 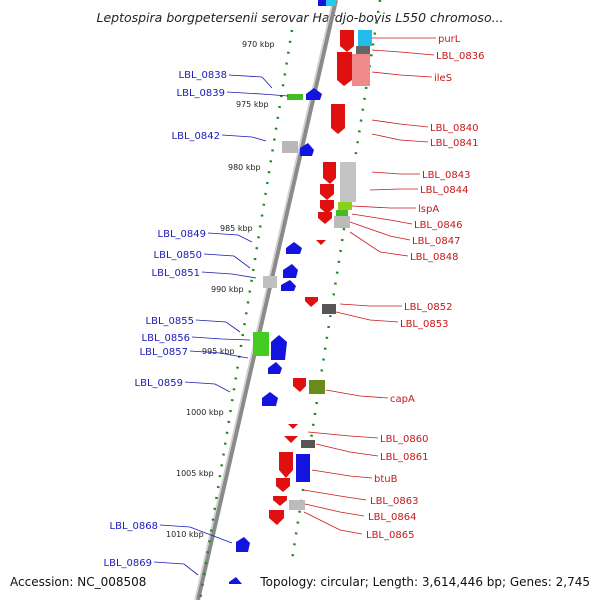 What do you see at coordinates (404, 457) in the screenshot?
I see `gene-label: LBL_0861` at bounding box center [404, 457].